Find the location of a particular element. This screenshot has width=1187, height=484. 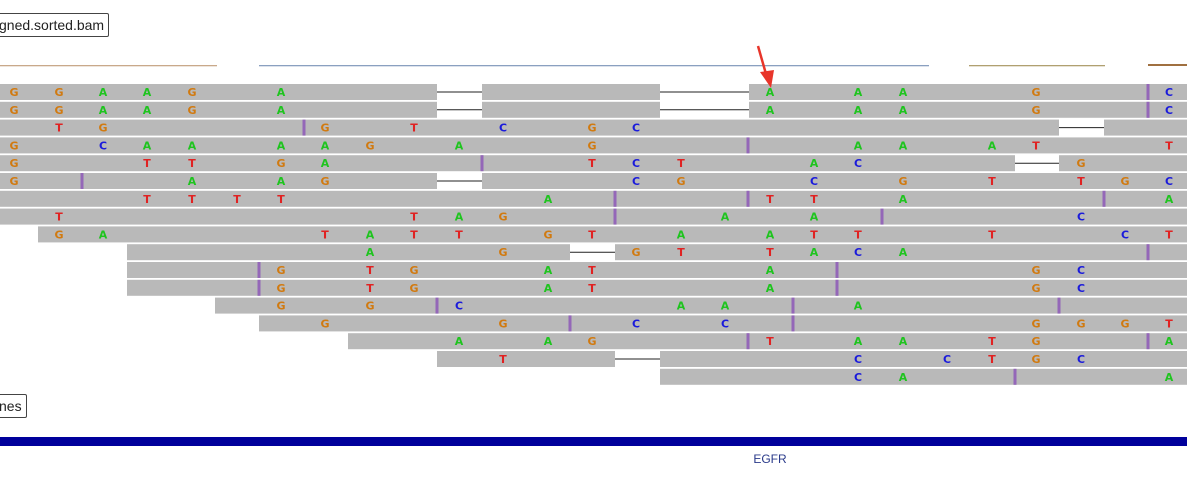

egfr-gene-feature is located at coordinates (593, 441).